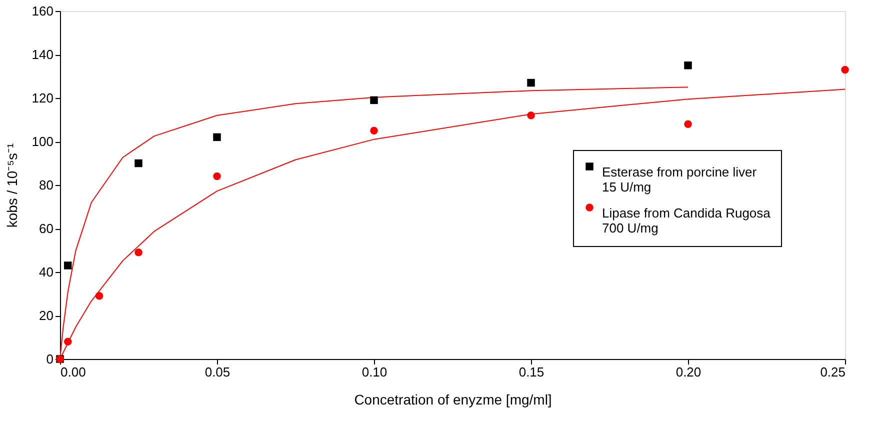 This screenshot has width=882, height=425. Describe the element at coordinates (687, 221) in the screenshot. I see `legend-label: Lipase from Candida Rugosa 700 U/mg` at that location.